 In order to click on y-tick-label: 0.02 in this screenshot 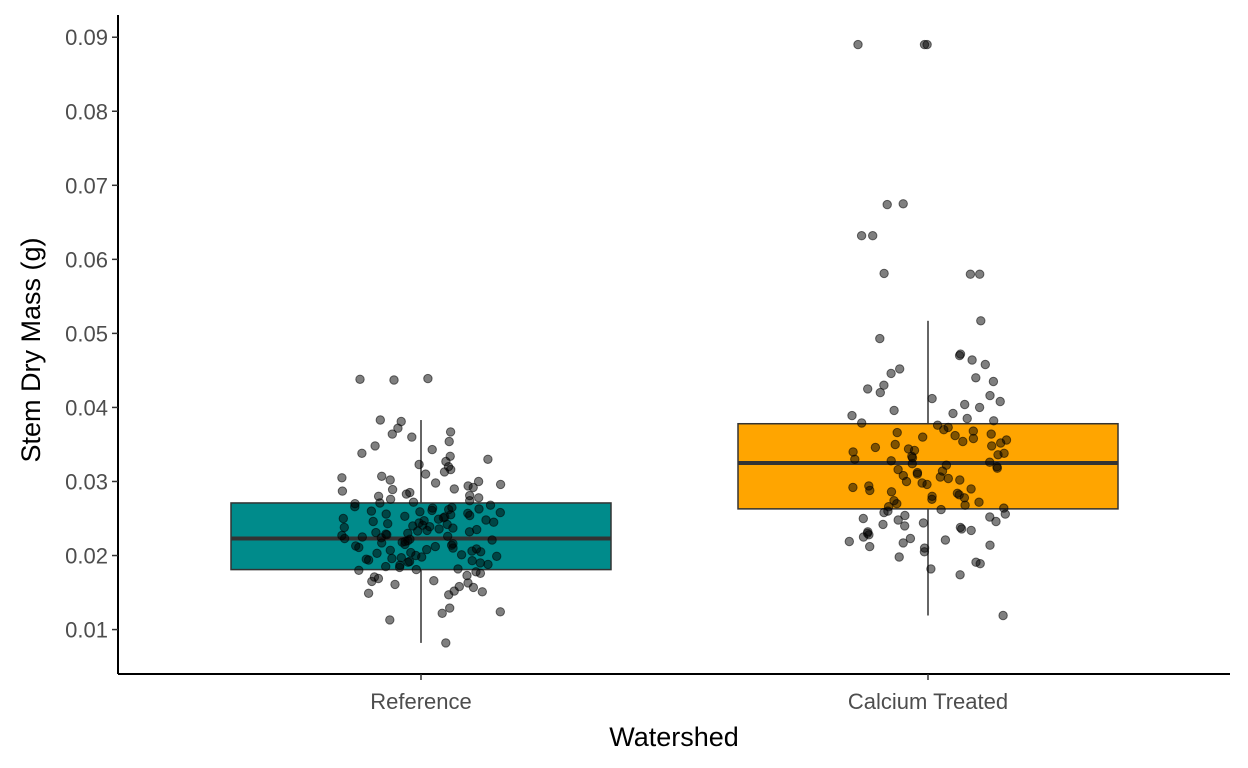, I will do `click(86, 556)`.